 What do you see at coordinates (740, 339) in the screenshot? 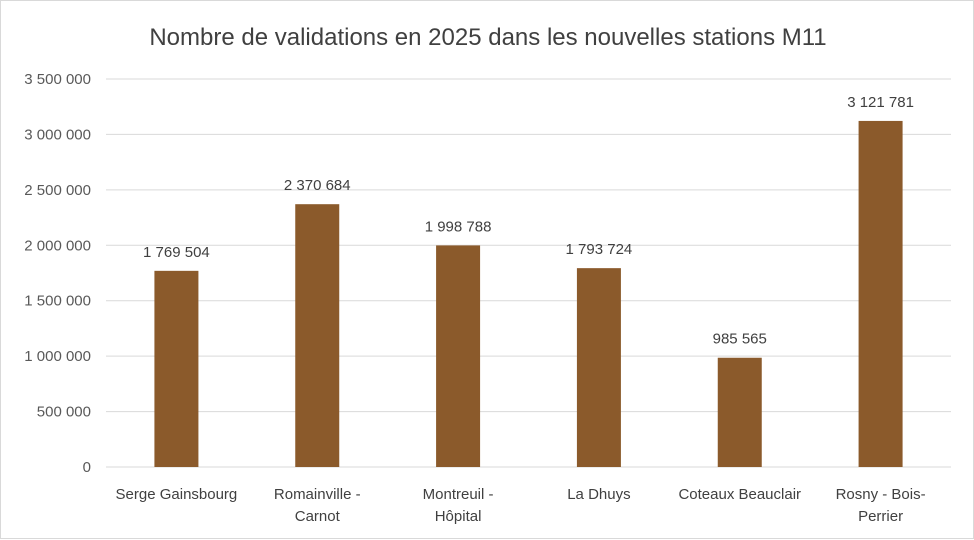
I see `data-label: 985 565` at bounding box center [740, 339].